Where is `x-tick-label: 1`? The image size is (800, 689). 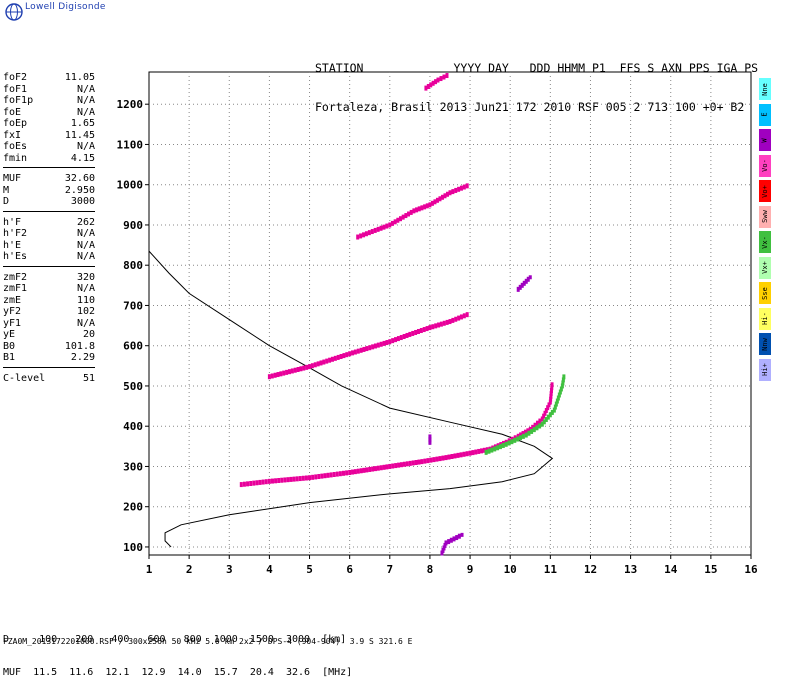
x-tick-label: 1 is located at coordinates (149, 569).